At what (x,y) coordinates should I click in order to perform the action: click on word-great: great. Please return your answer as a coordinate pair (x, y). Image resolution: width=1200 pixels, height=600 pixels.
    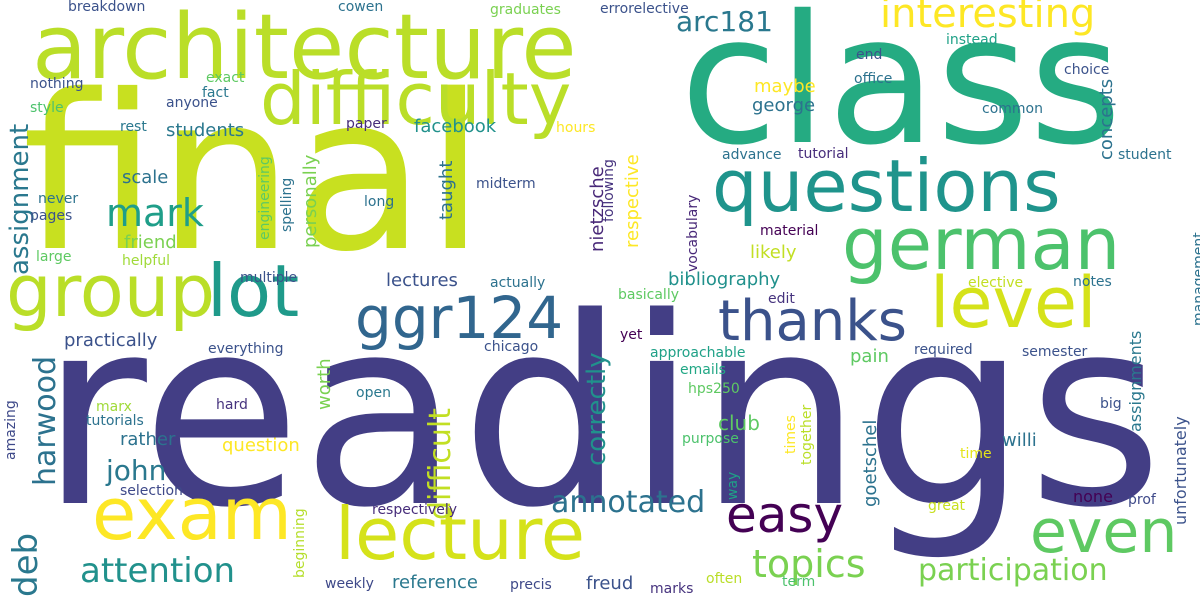
    Looking at the image, I should click on (947, 506).